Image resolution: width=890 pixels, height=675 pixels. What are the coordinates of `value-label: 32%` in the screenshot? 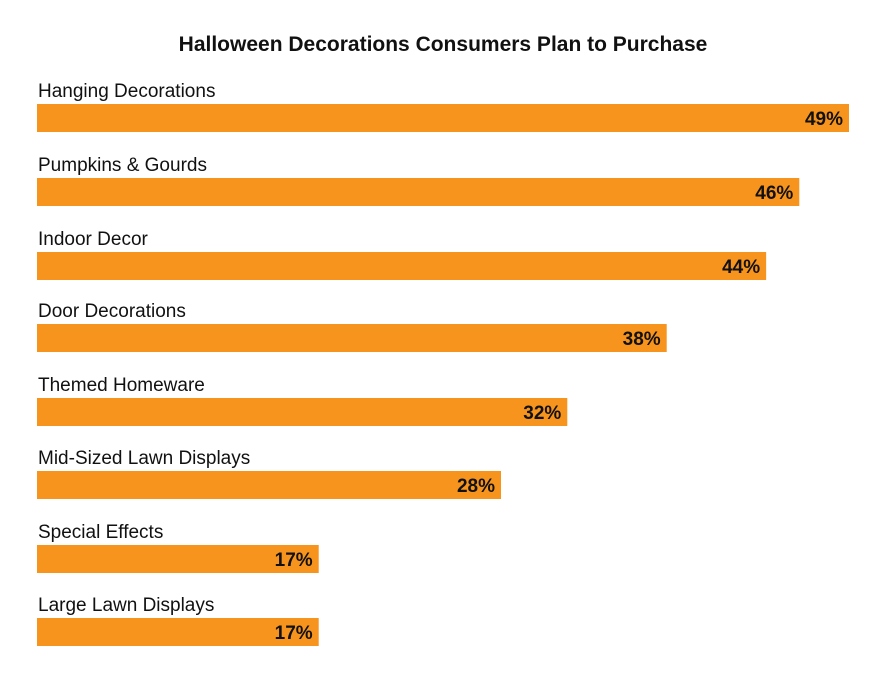 It's located at (542, 413).